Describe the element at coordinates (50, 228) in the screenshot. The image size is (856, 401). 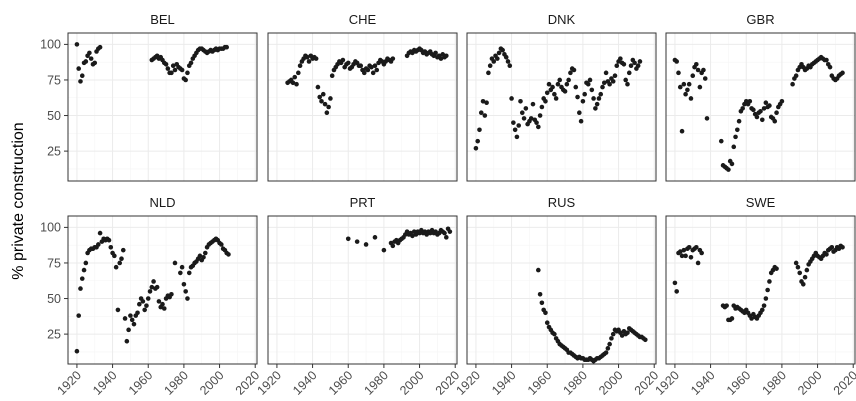
I see `y-tick-label: 100` at that location.